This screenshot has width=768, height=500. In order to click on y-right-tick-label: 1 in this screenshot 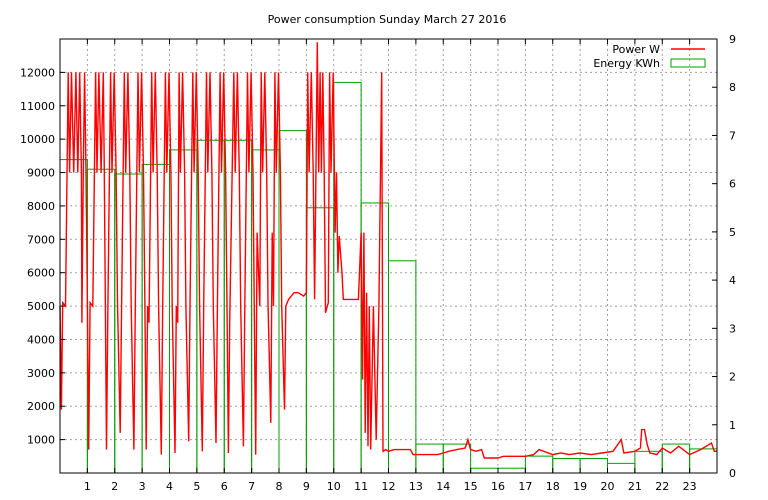, I will do `click(732, 425)`.